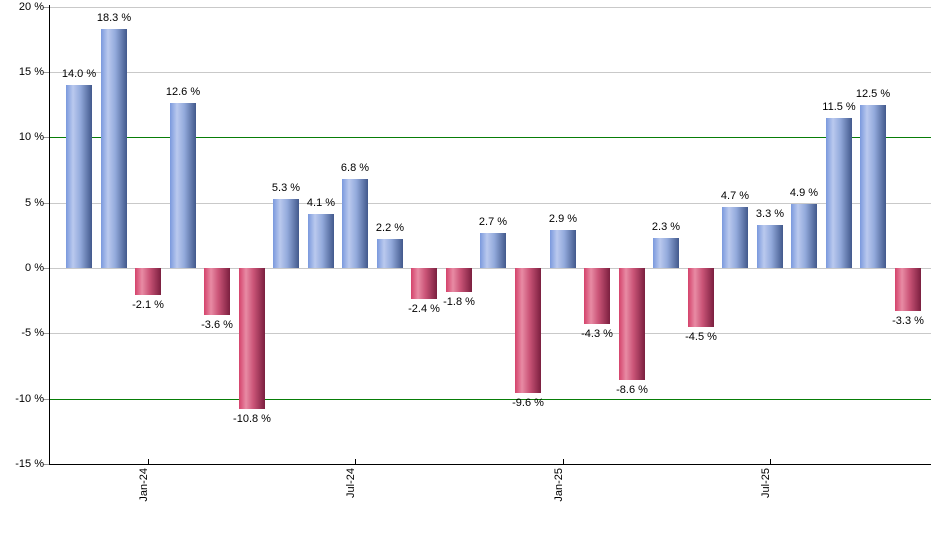  I want to click on y-tick-label: -15 %, so click(29, 464).